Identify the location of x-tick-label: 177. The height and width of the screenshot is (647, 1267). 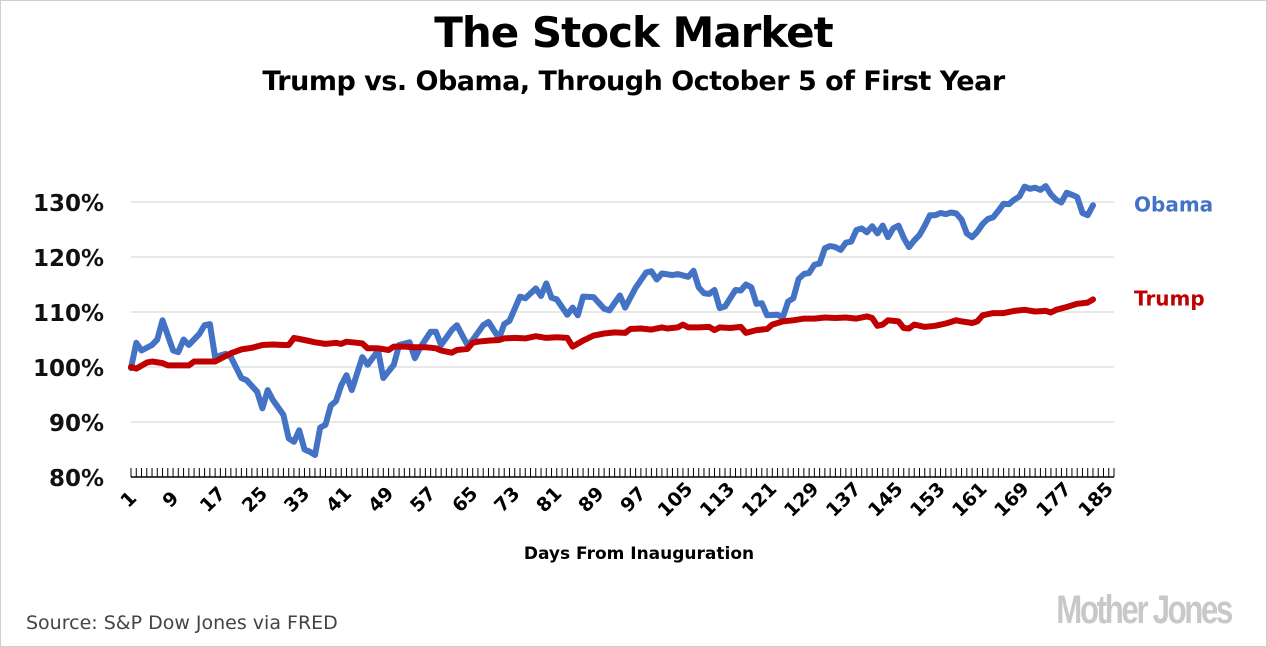
(1054, 500).